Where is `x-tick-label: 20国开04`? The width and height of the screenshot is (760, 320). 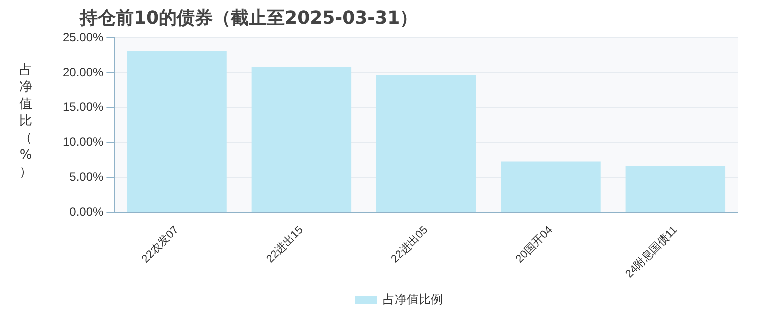
x-tick-label: 20国开04 is located at coordinates (535, 245).